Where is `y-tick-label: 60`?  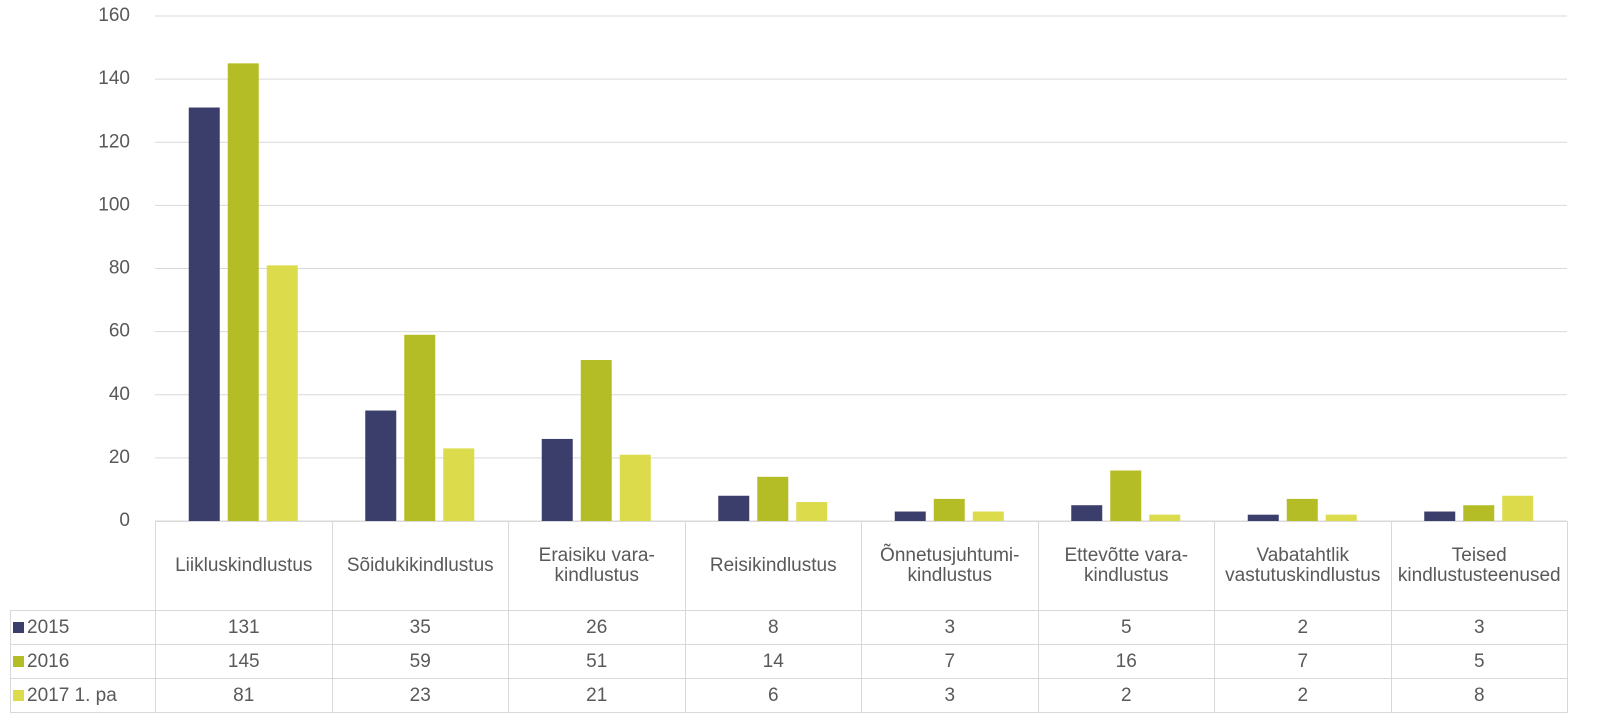
y-tick-label: 60 is located at coordinates (119, 331).